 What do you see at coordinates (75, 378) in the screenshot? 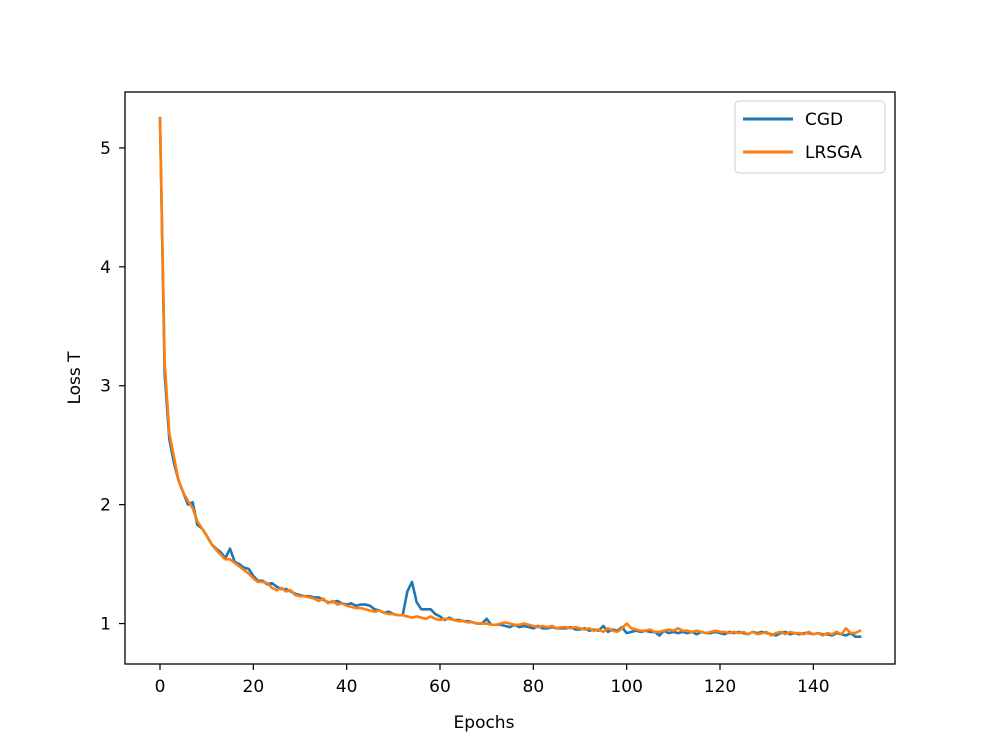
I see `y-axis-label: Loss T` at bounding box center [75, 378].